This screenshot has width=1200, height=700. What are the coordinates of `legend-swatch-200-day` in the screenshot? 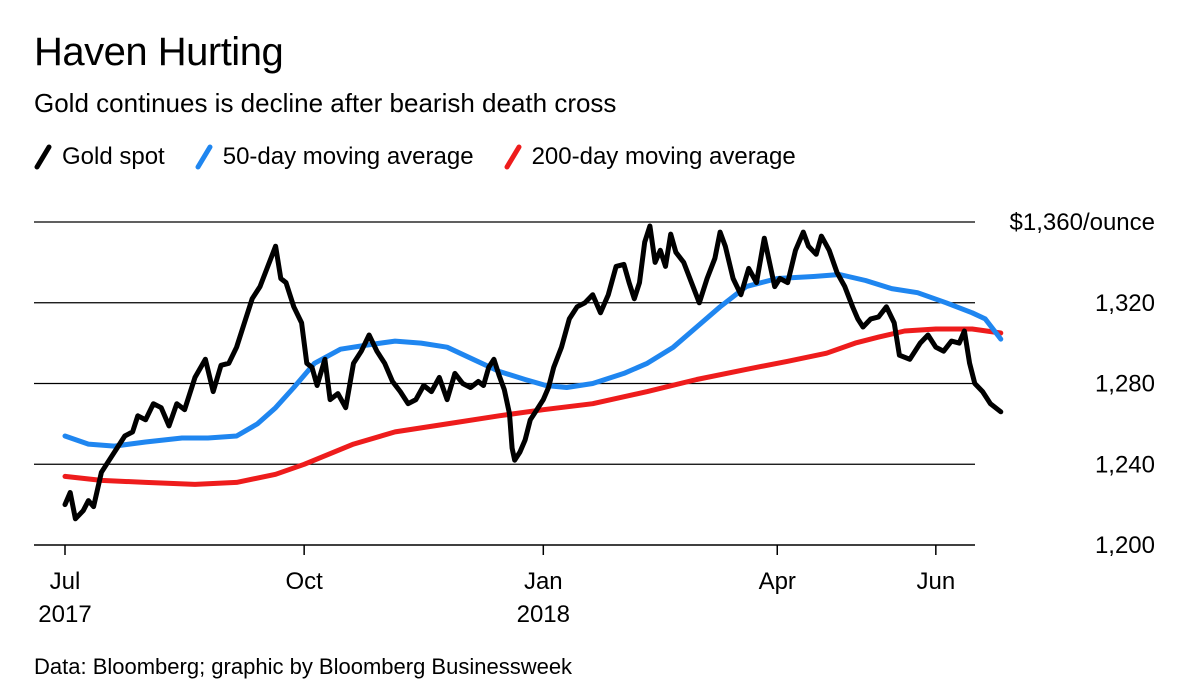 It's located at (513, 157).